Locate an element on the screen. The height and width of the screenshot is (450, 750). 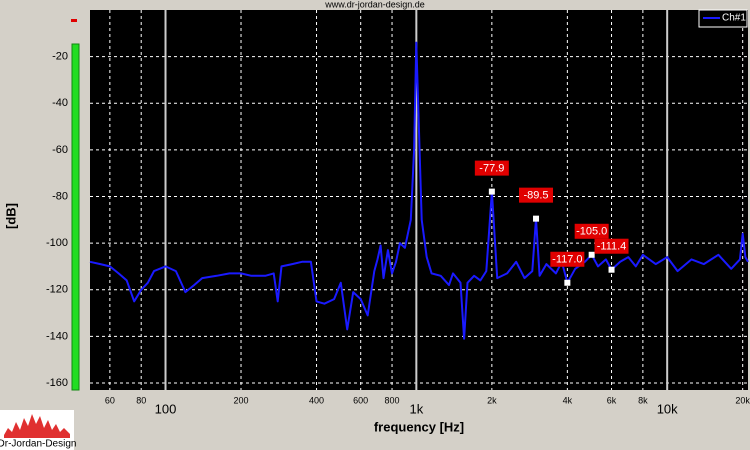
y-tick-label: -40 is located at coordinates (60, 103).